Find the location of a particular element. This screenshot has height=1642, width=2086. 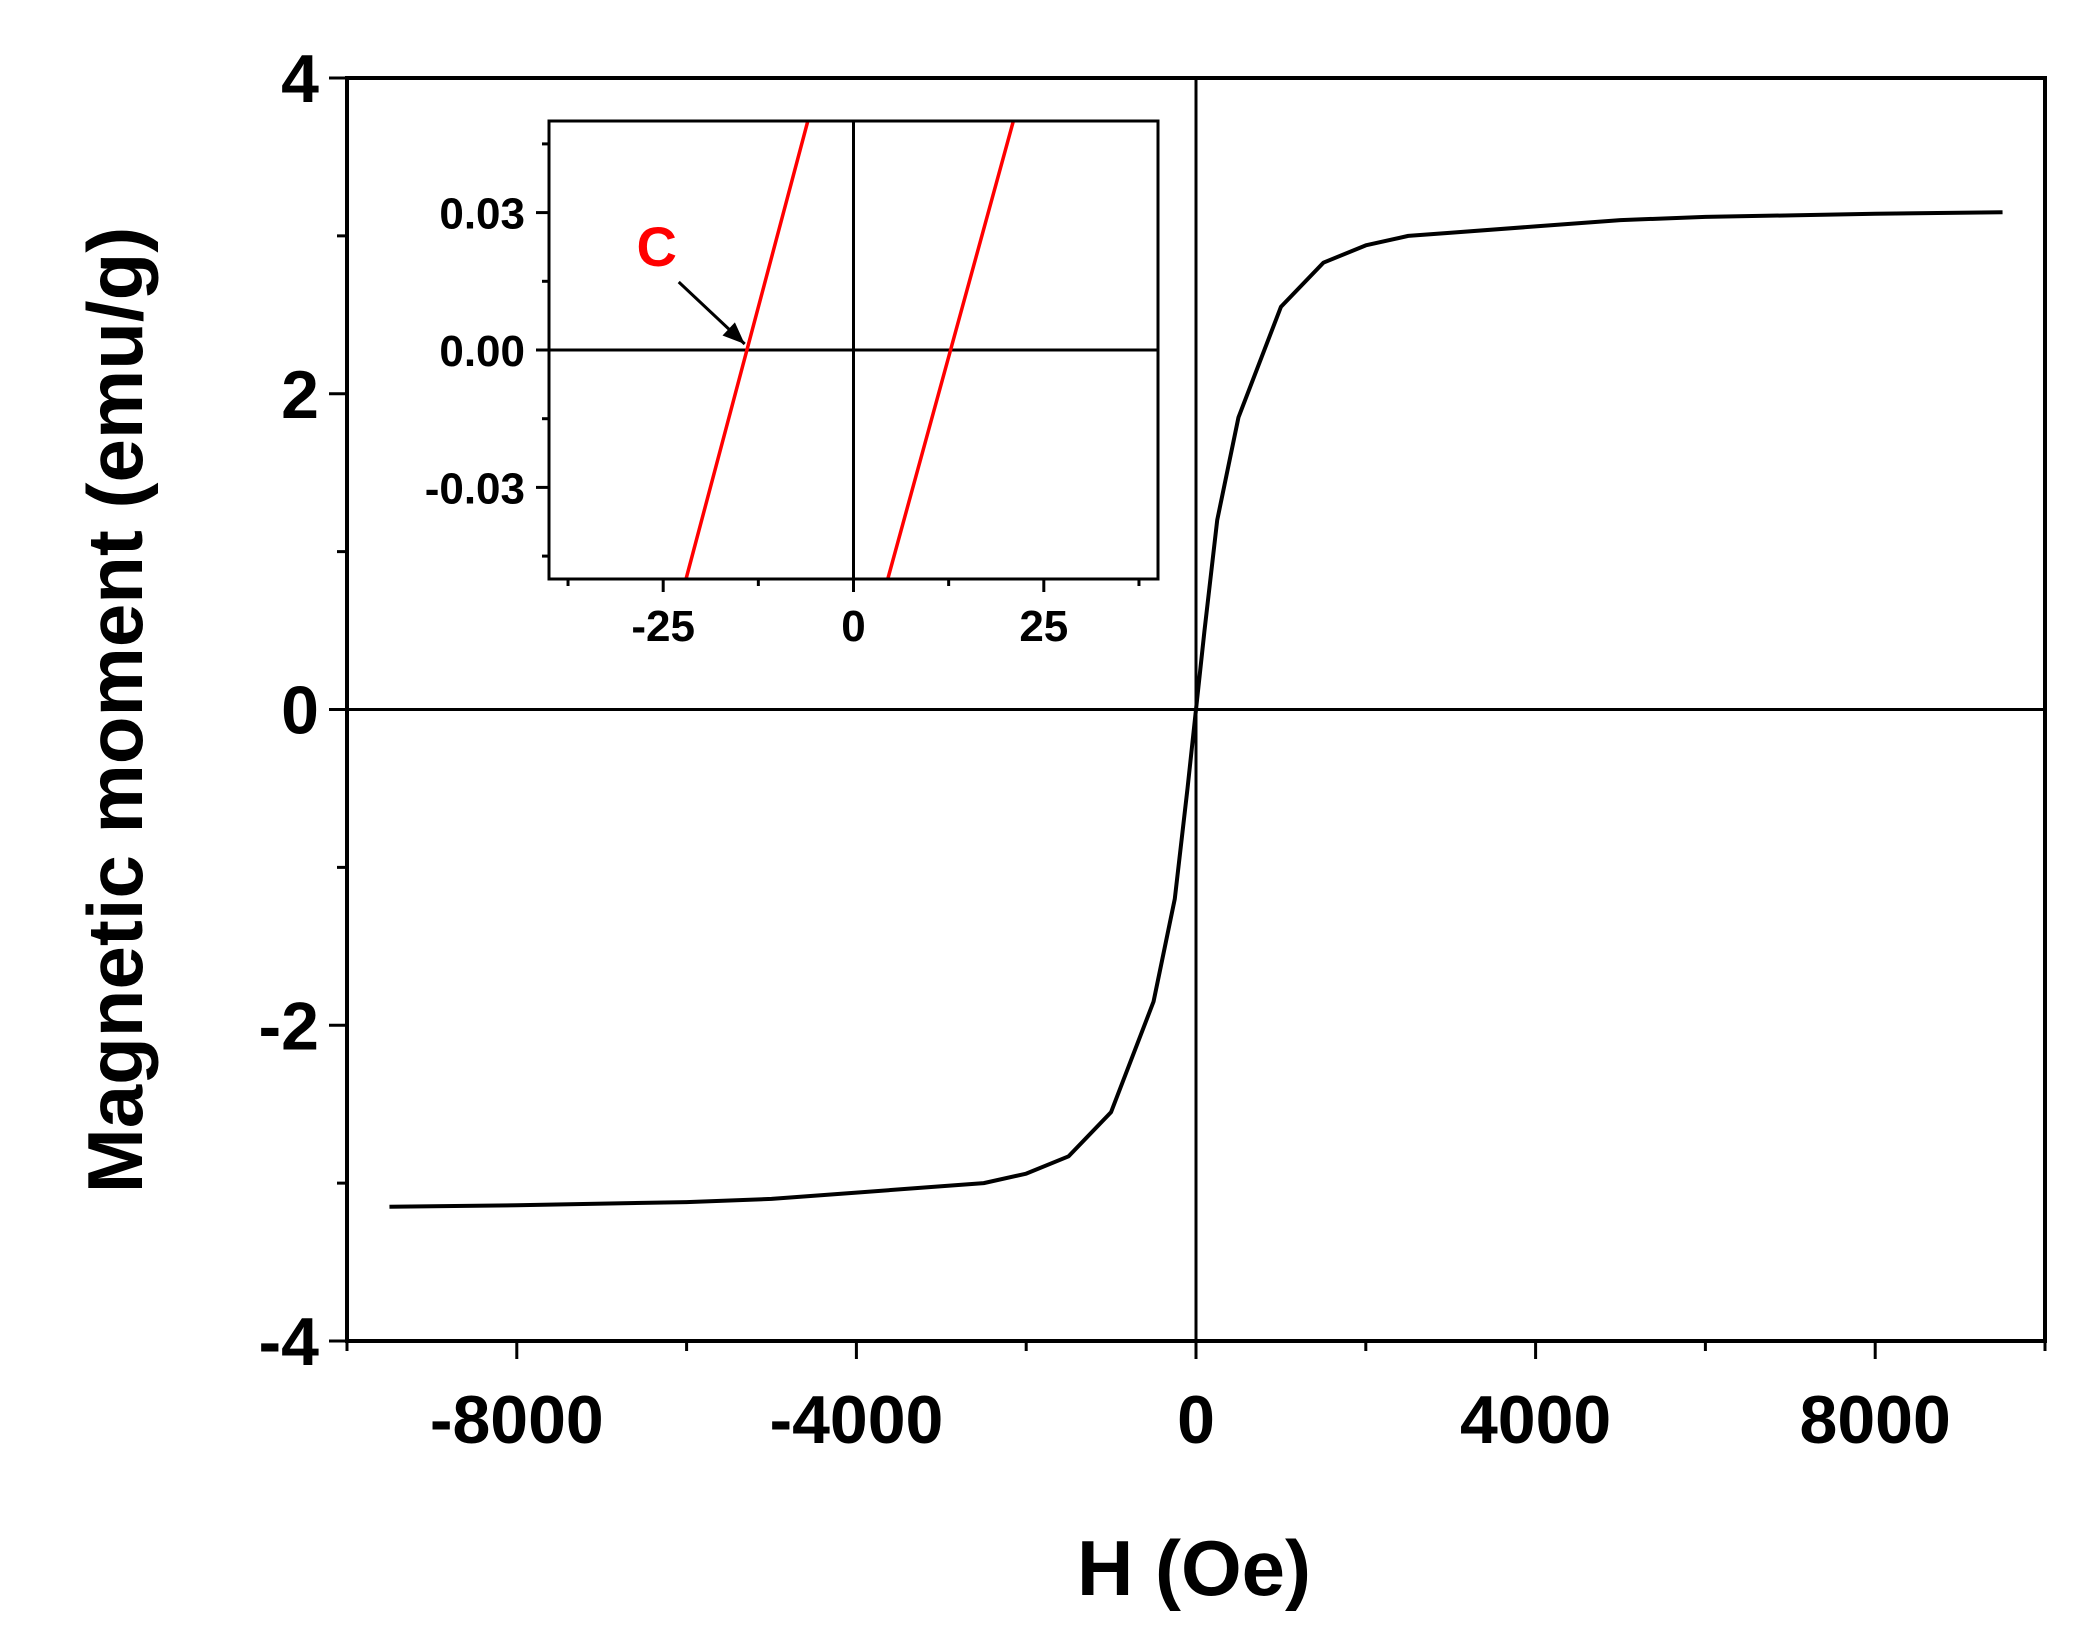

inset-ticks is located at coordinates (838, 367).